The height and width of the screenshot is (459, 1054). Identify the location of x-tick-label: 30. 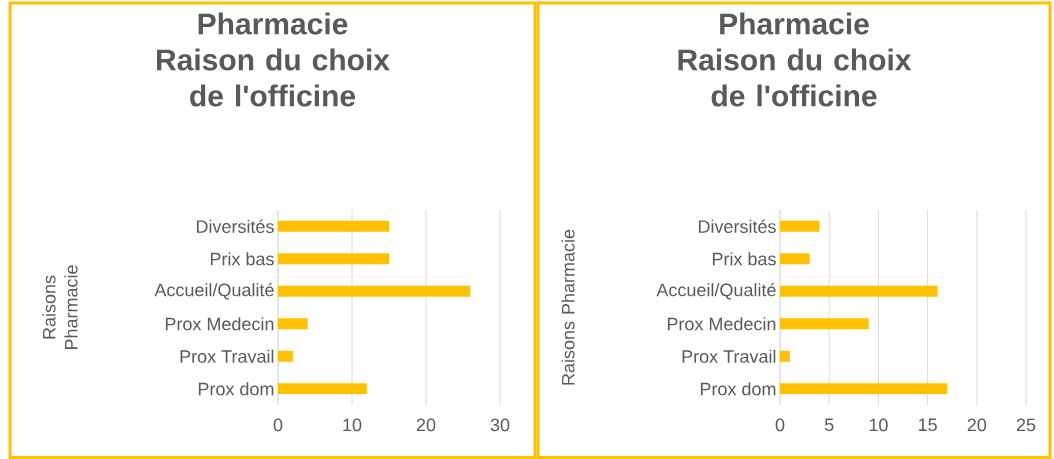
(500, 425).